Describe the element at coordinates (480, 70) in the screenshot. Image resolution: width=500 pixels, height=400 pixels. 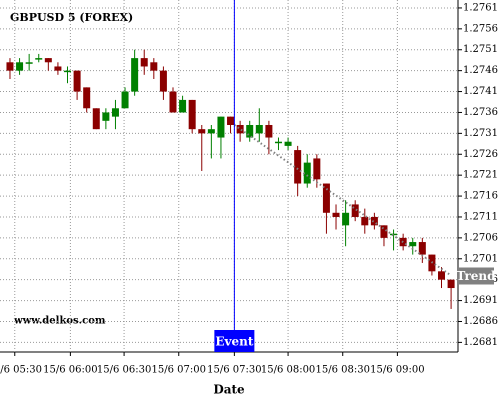
I see `y-tick-label: 1.2746` at that location.